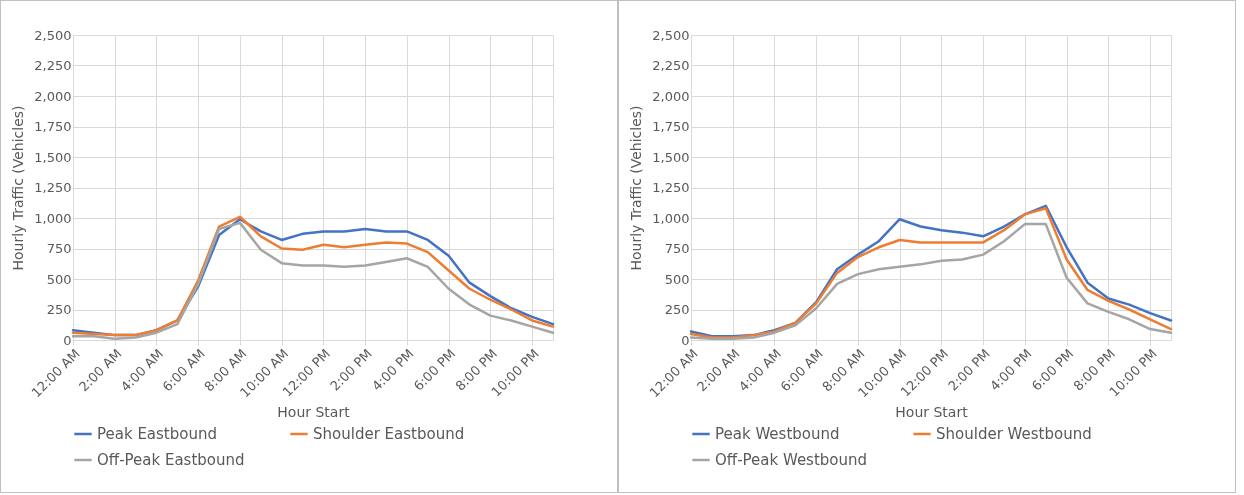  I want to click on legend-label: Off-Peak Eastbound, so click(171, 460).